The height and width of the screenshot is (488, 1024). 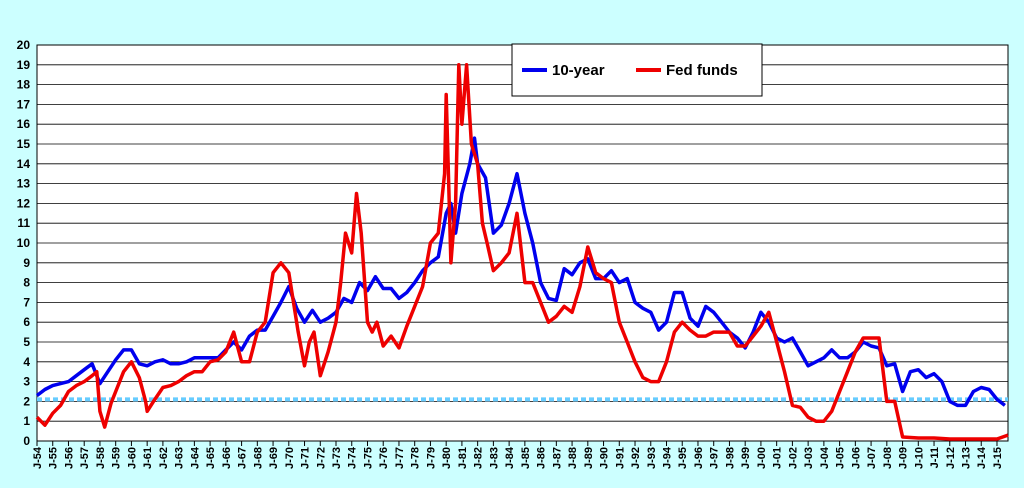 What do you see at coordinates (117, 458) in the screenshot?
I see `x-tick-label: J-59` at bounding box center [117, 458].